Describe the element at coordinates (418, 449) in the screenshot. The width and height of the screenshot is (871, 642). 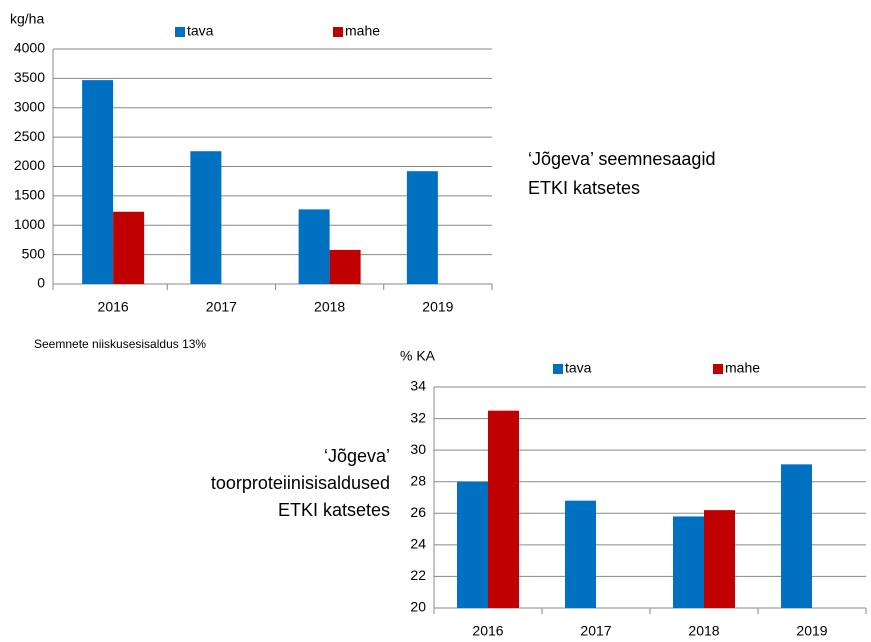
I see `y-tick-label: 30` at that location.